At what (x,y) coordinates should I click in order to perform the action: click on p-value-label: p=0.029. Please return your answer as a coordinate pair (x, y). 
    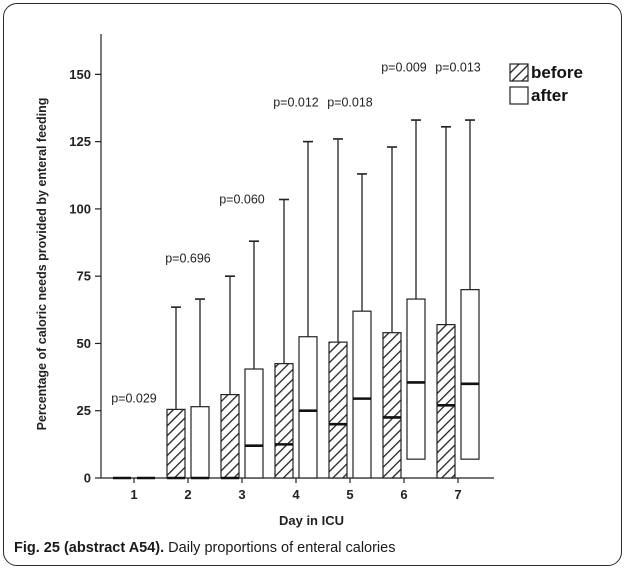
    Looking at the image, I should click on (134, 399).